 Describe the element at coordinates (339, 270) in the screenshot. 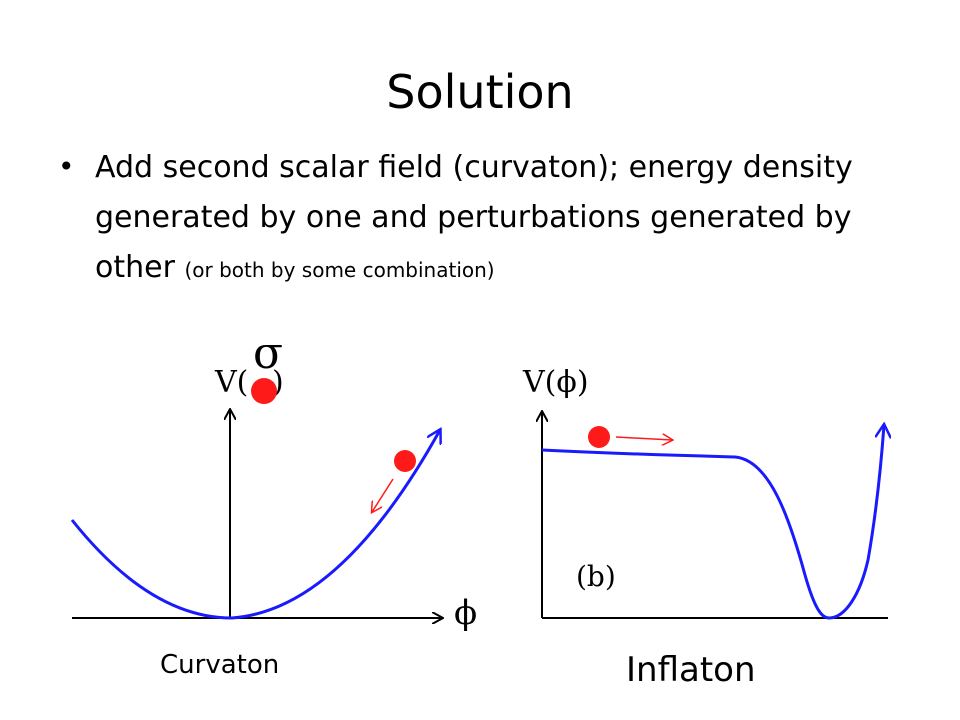

I see `bullet-aside-text: (or both by some combination)` at that location.